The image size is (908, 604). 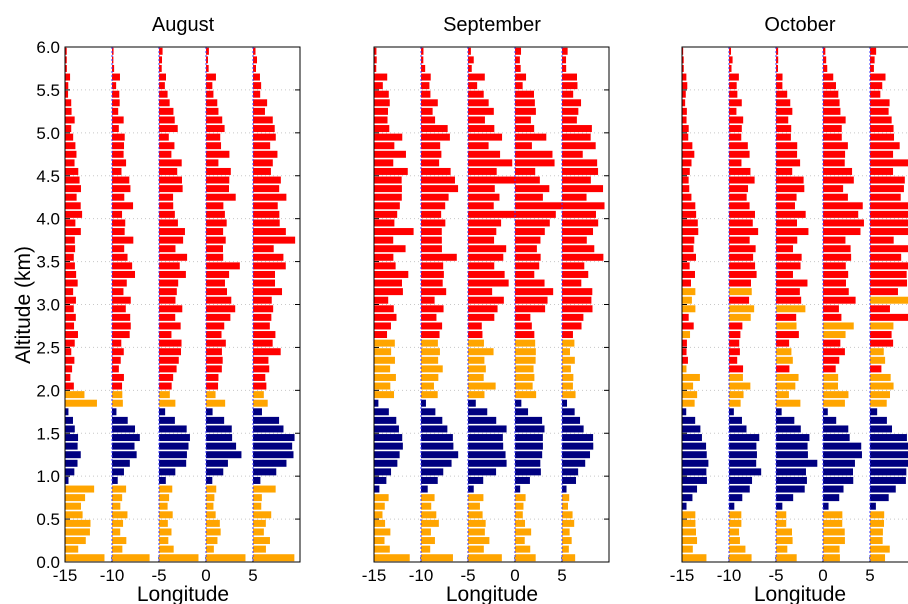 I want to click on panel-title-august: August, so click(x=183, y=25).